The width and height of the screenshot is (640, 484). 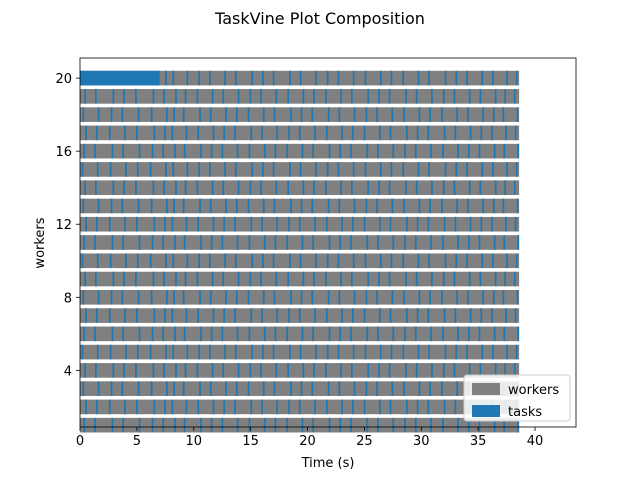 What do you see at coordinates (63, 225) in the screenshot?
I see `y-tick-label: 12` at bounding box center [63, 225].